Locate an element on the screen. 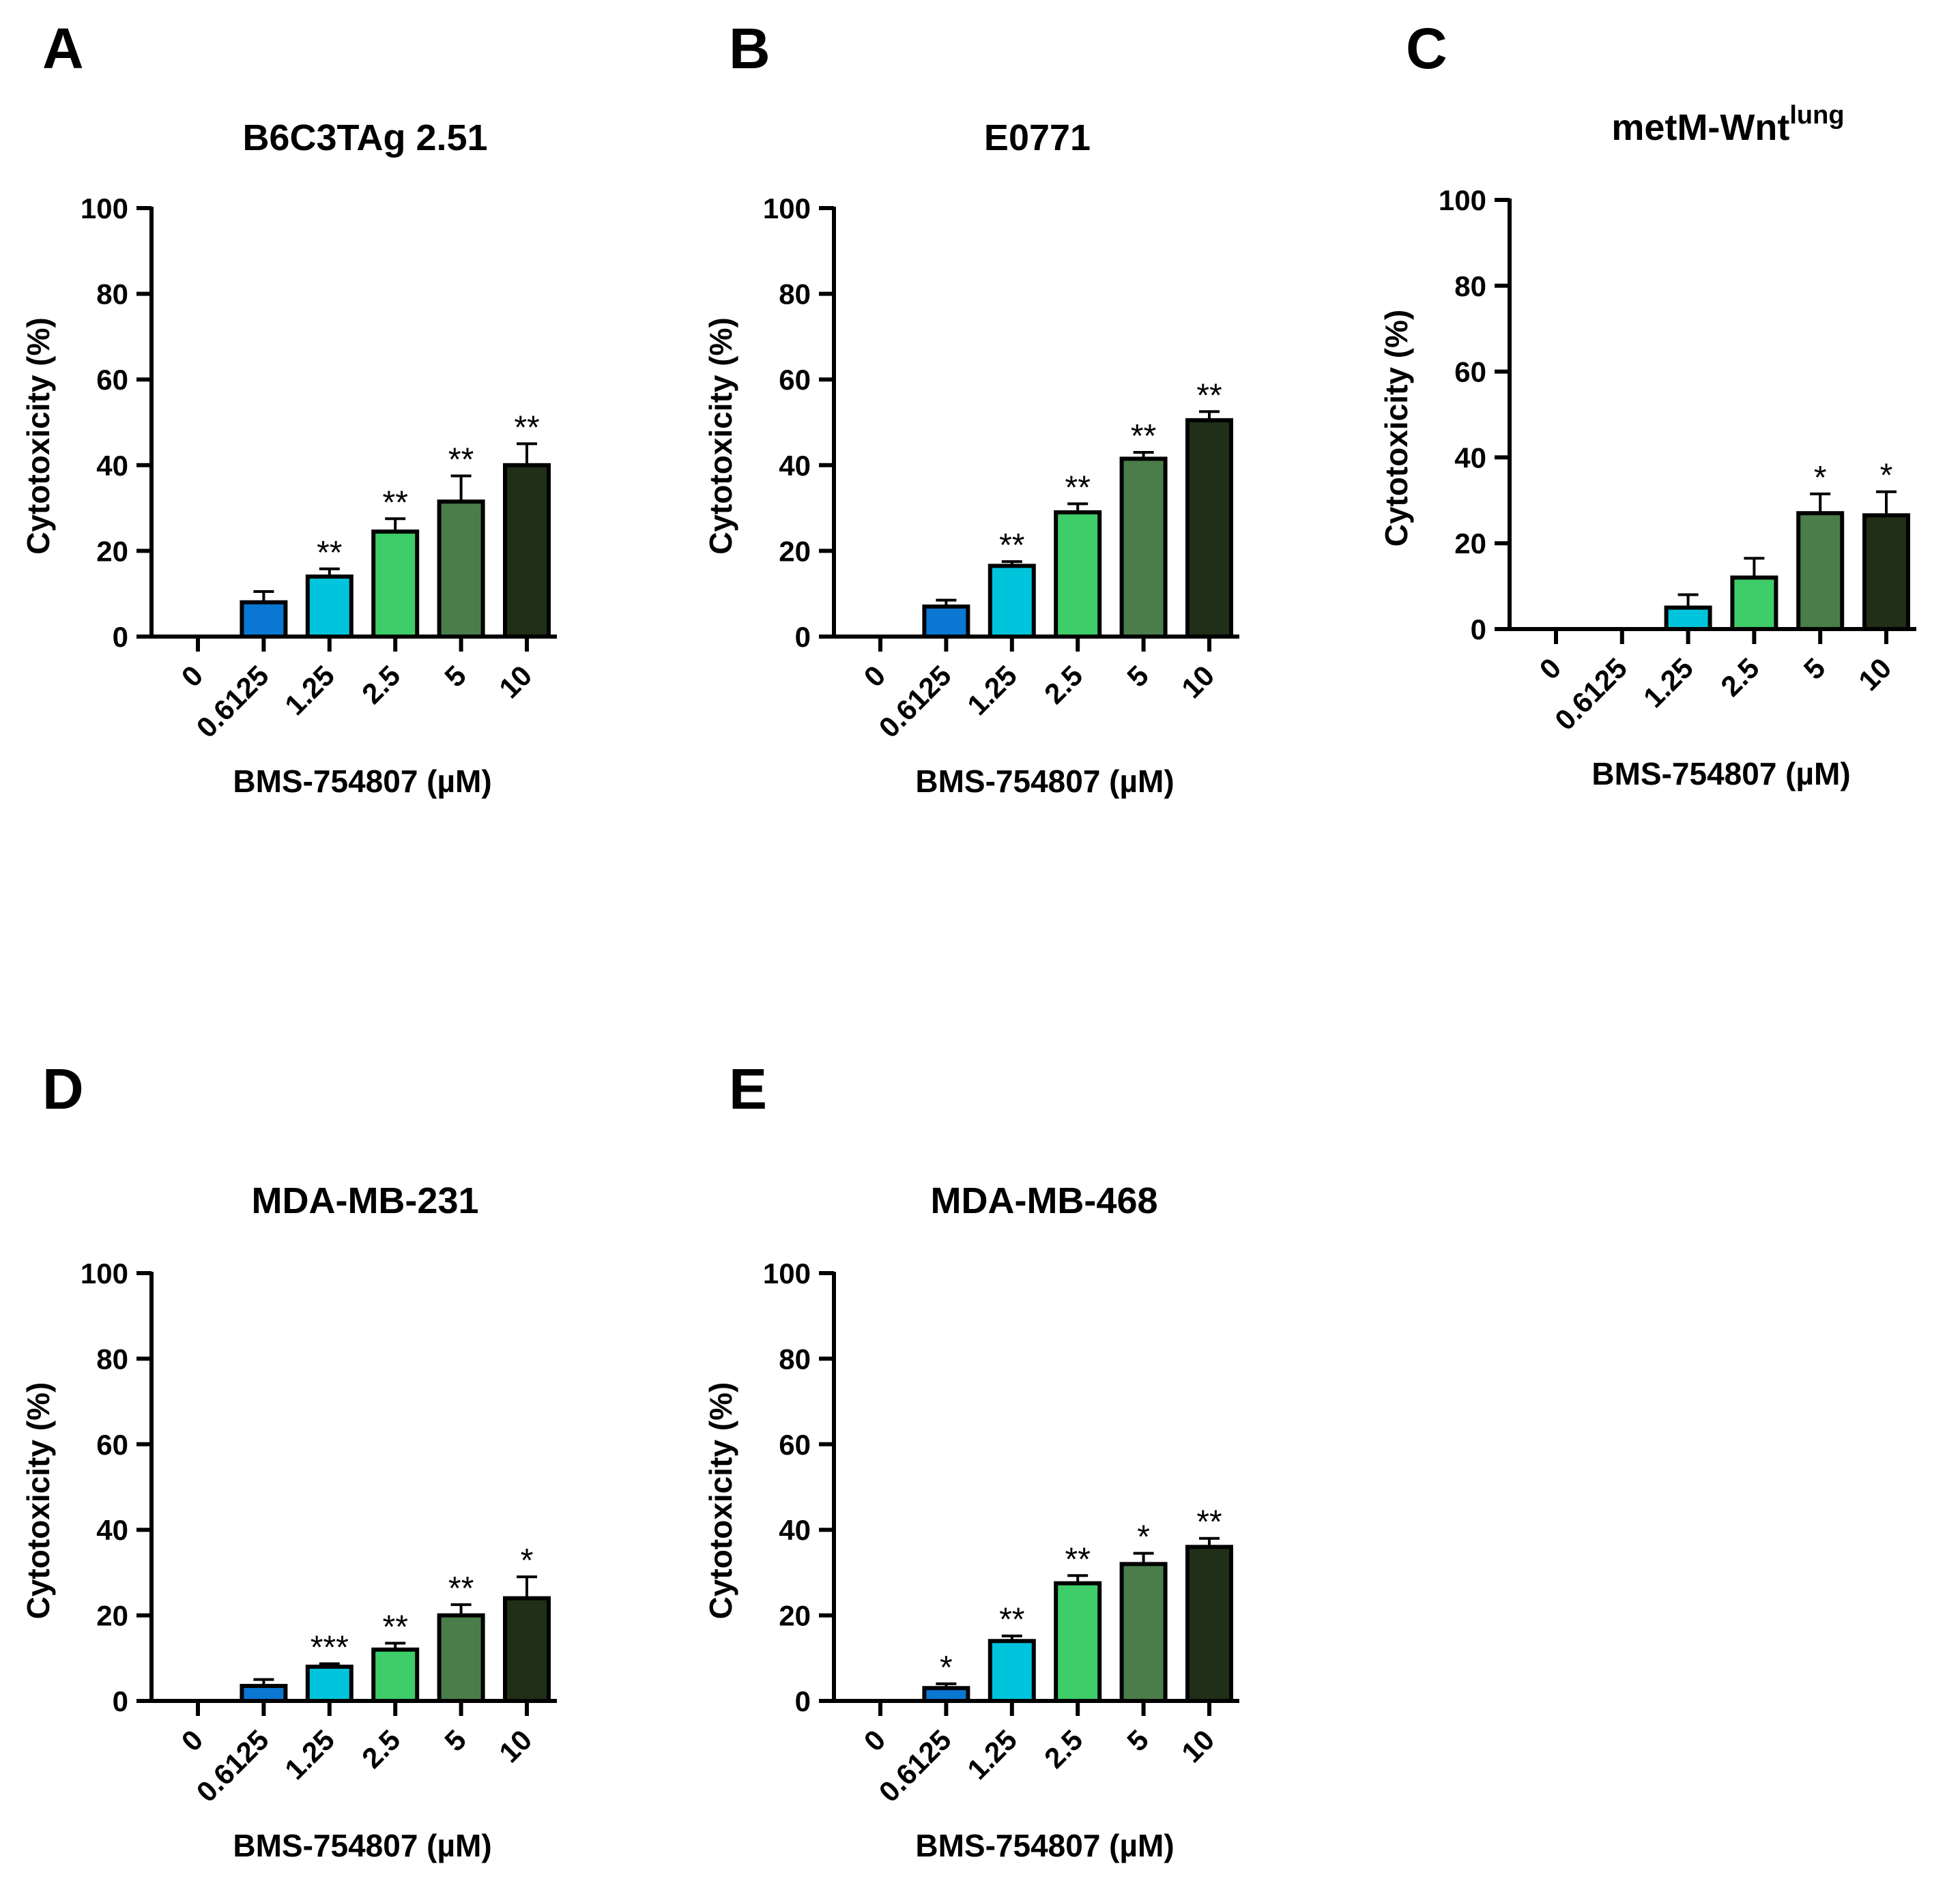 This screenshot has height=1879, width=1960. chart-title: MDA-MB-231 is located at coordinates (365, 1200).